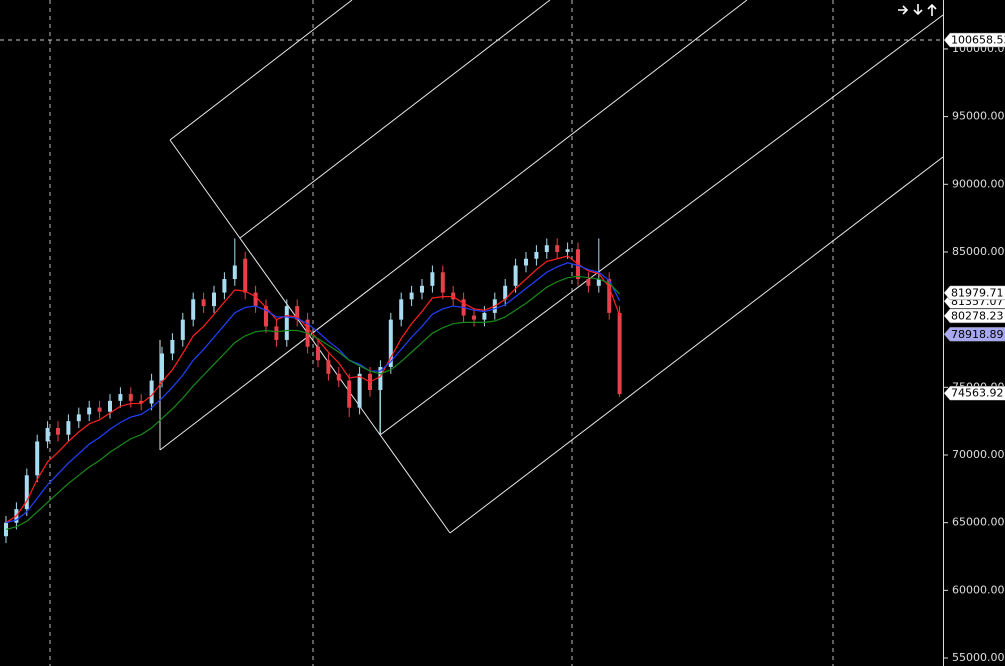 The image size is (1005, 666). What do you see at coordinates (977, 292) in the screenshot?
I see `price-tag-label: 81979.71` at bounding box center [977, 292].